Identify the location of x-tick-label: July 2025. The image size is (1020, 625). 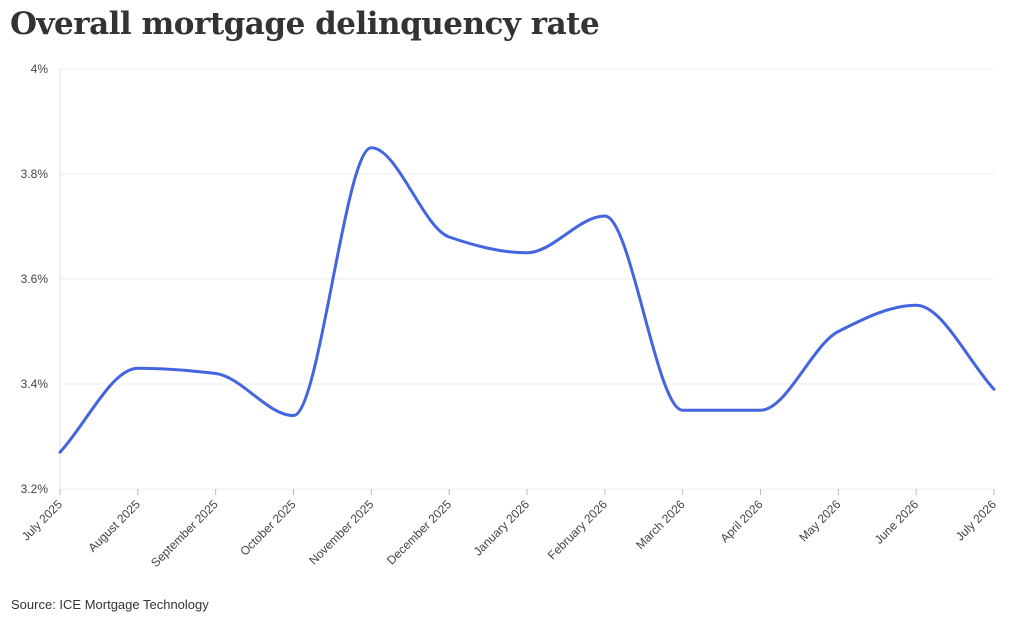
(42, 520).